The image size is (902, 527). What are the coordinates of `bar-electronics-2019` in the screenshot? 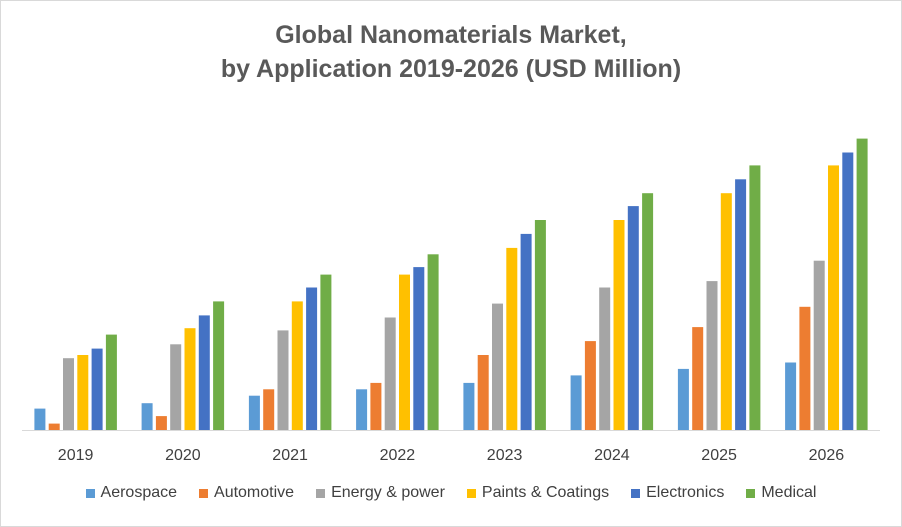 It's located at (97, 389).